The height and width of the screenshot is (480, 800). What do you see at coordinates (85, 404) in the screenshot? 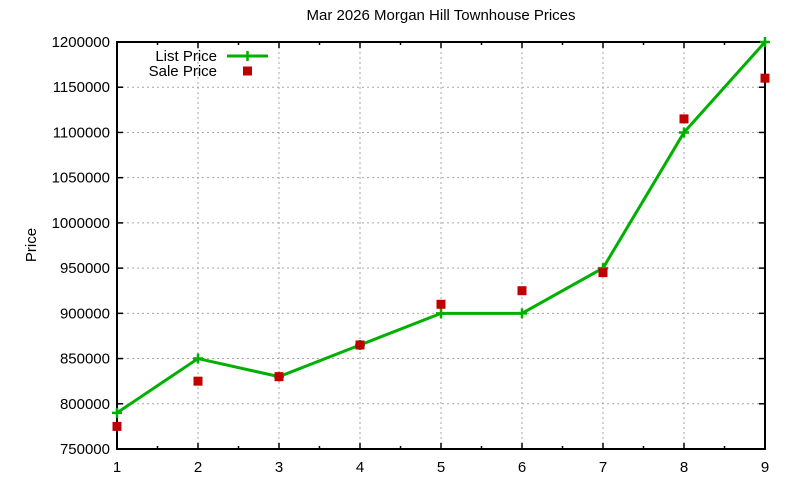
I see `y-tick-label: 800000` at bounding box center [85, 404].